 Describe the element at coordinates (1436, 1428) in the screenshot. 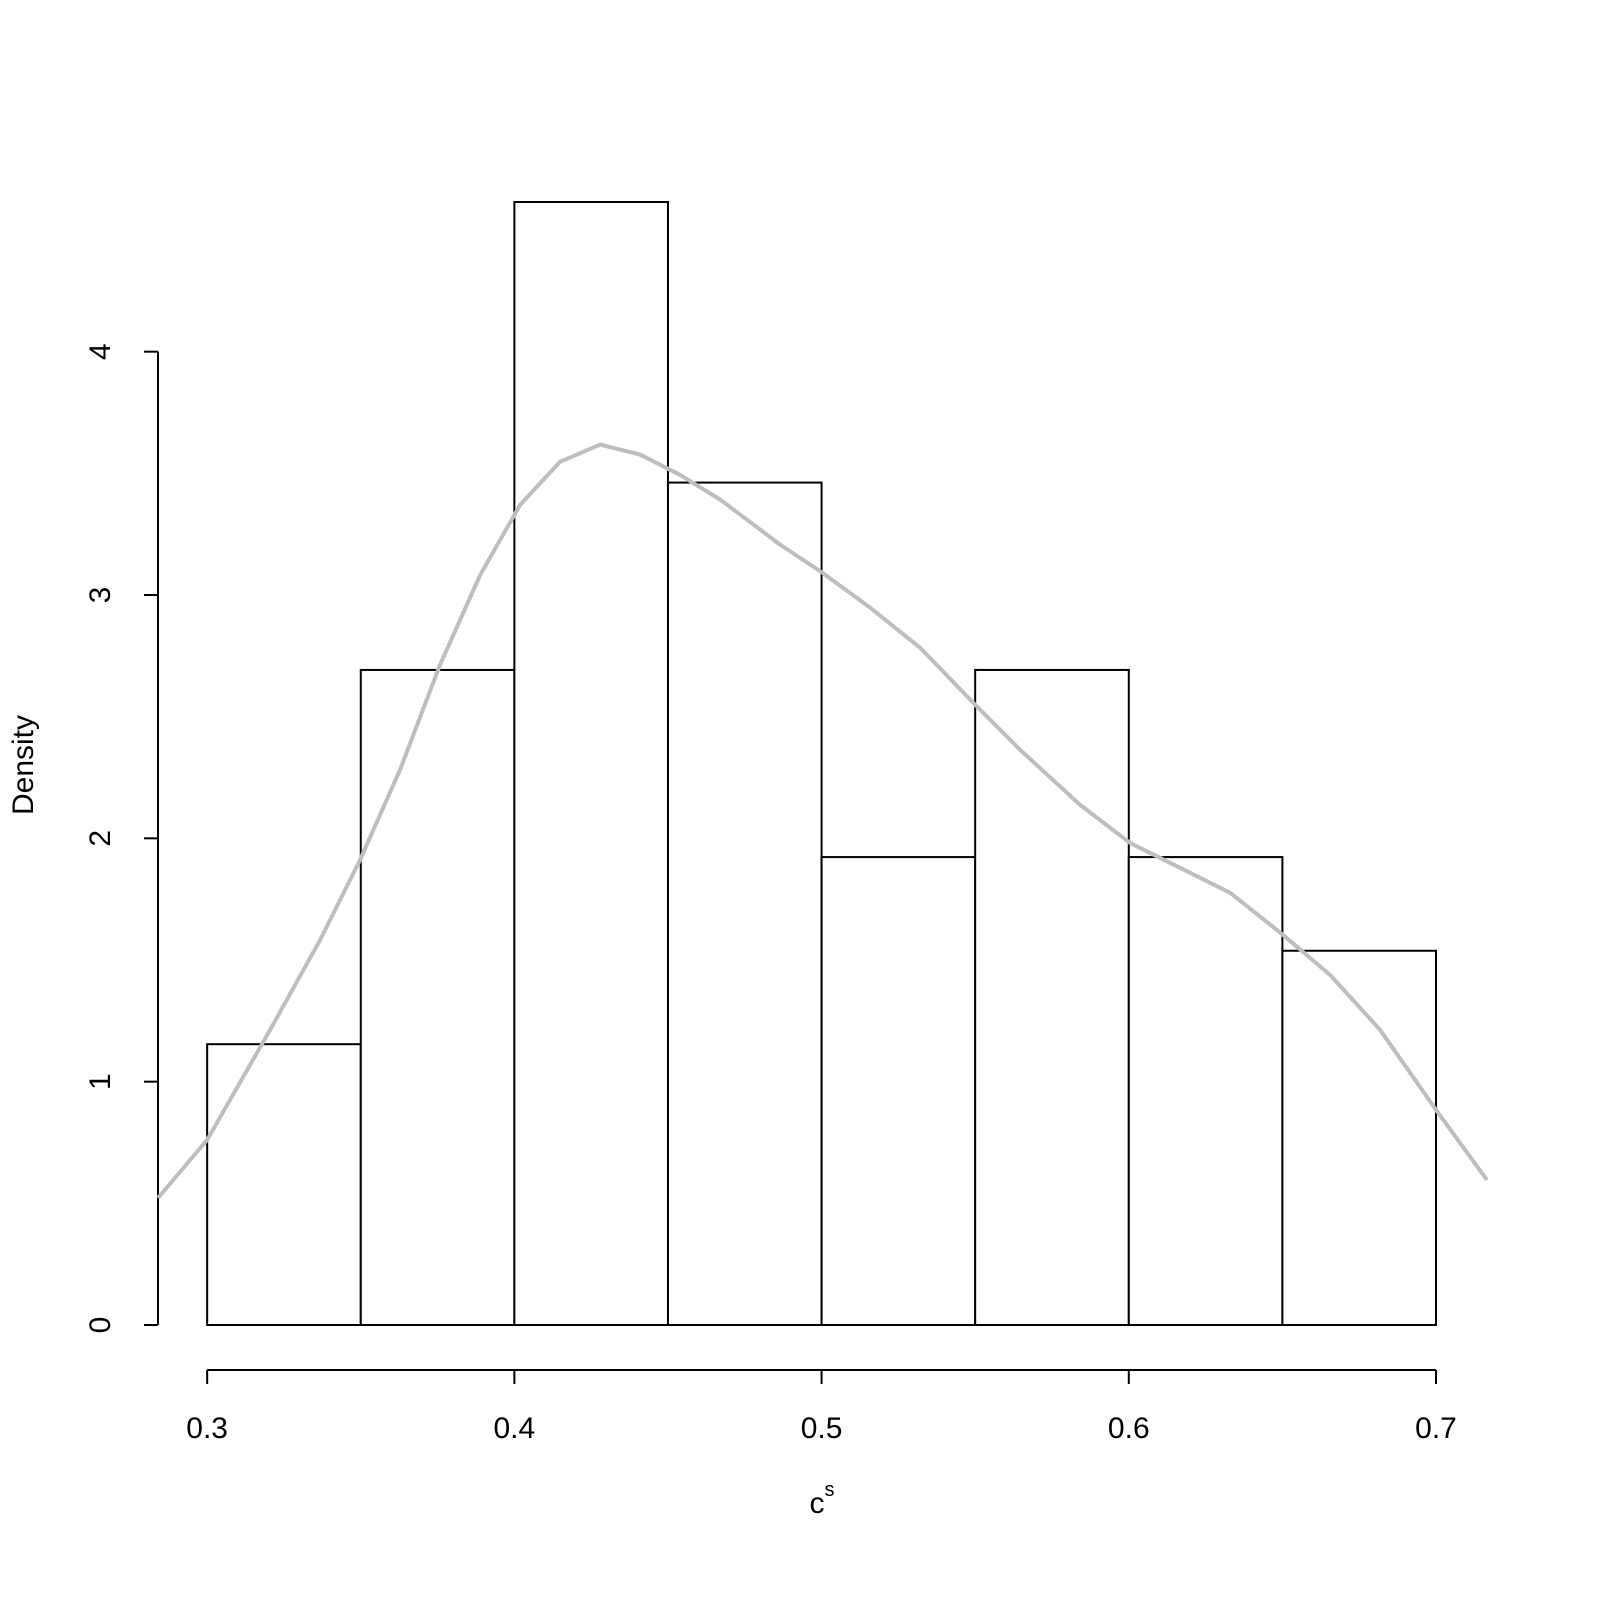

I see `x-tick-label: 0.7` at that location.